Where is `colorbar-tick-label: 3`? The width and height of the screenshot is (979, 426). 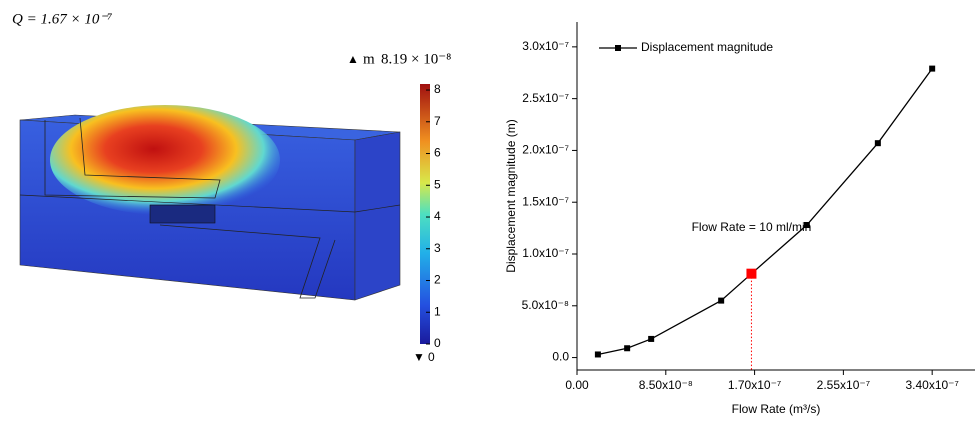
colorbar-tick-label: 3 is located at coordinates (437, 248).